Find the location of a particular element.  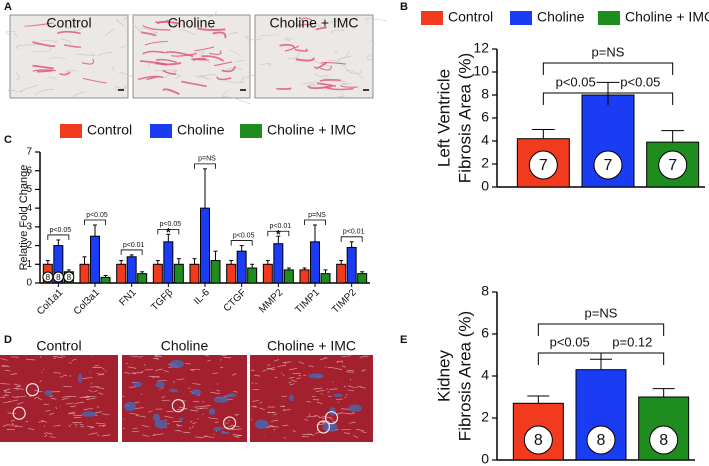

y-tick-label: 4 is located at coordinates (485, 375).